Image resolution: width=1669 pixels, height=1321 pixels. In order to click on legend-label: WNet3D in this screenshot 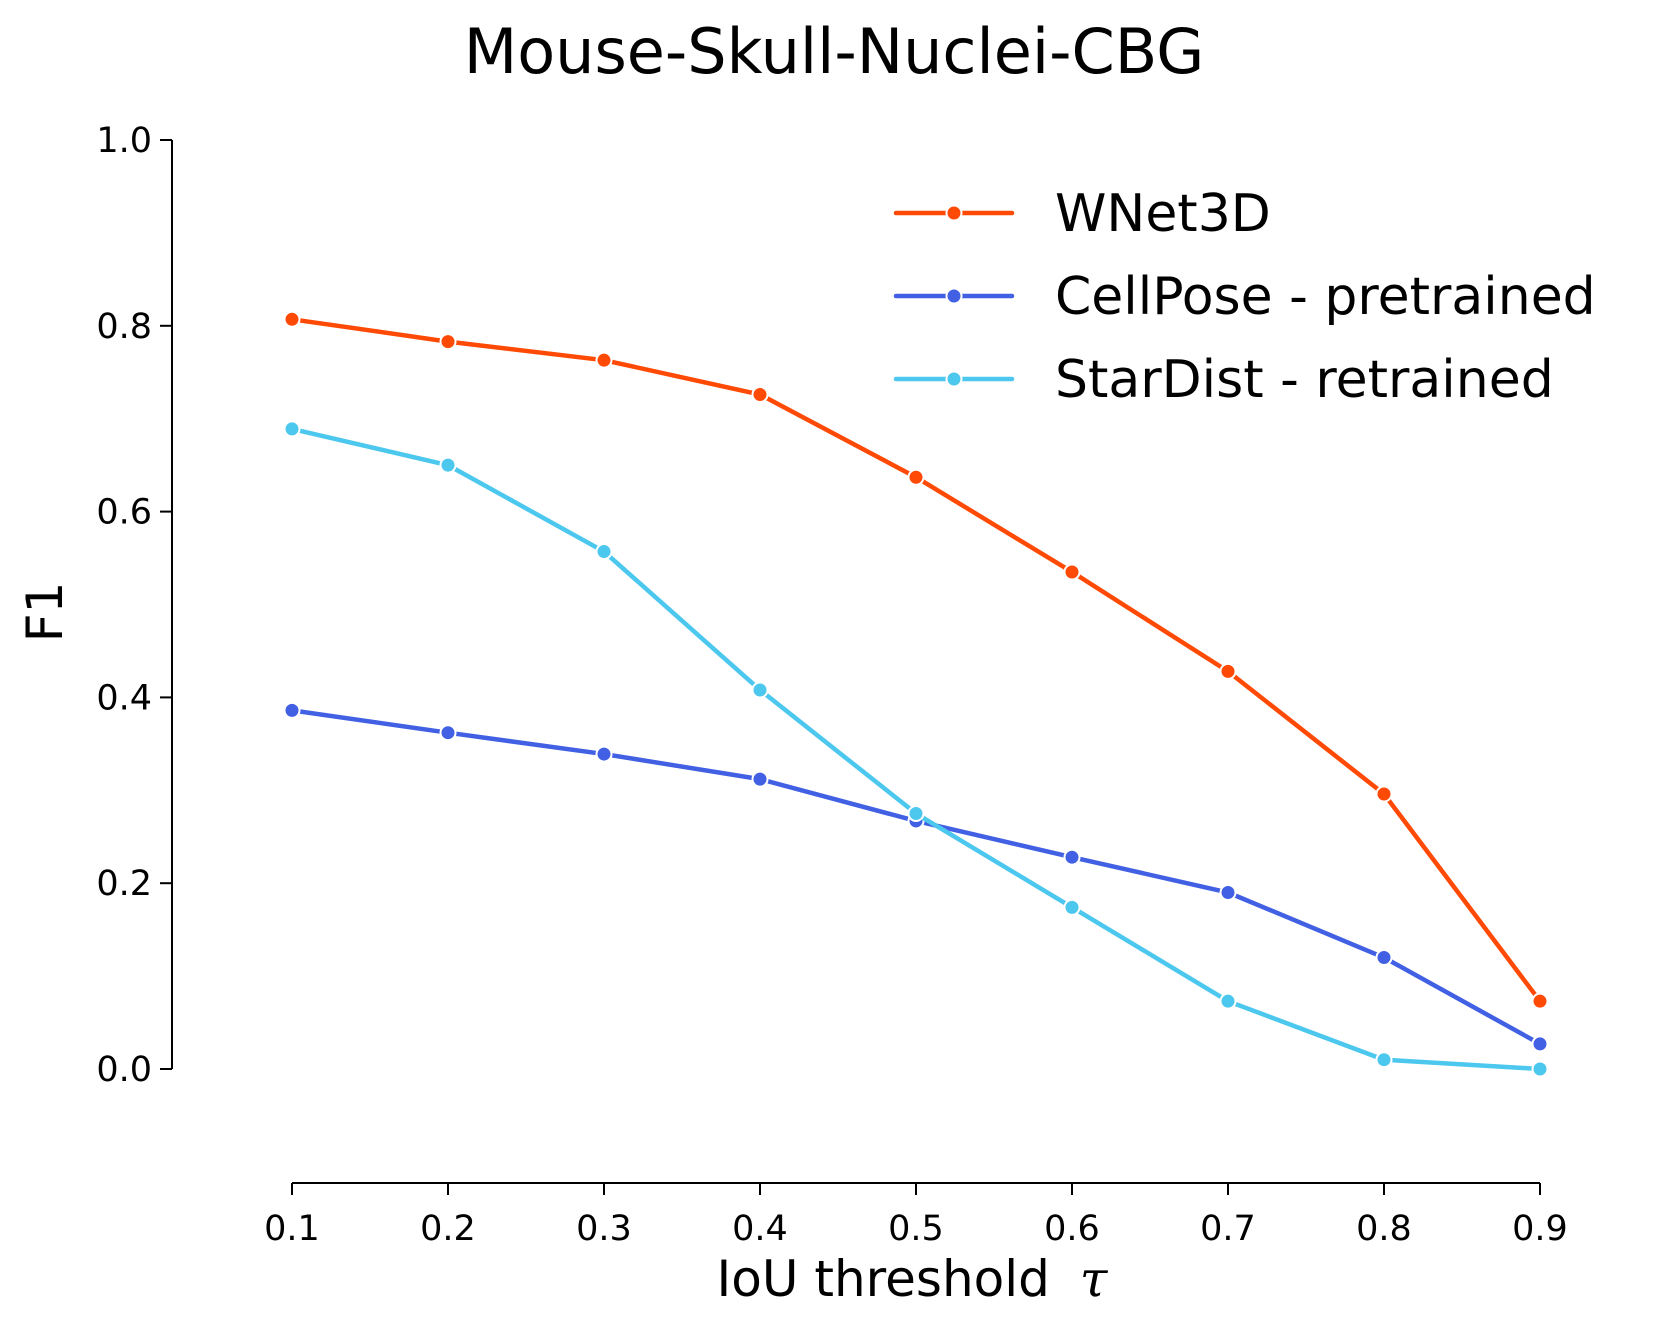, I will do `click(1163, 214)`.